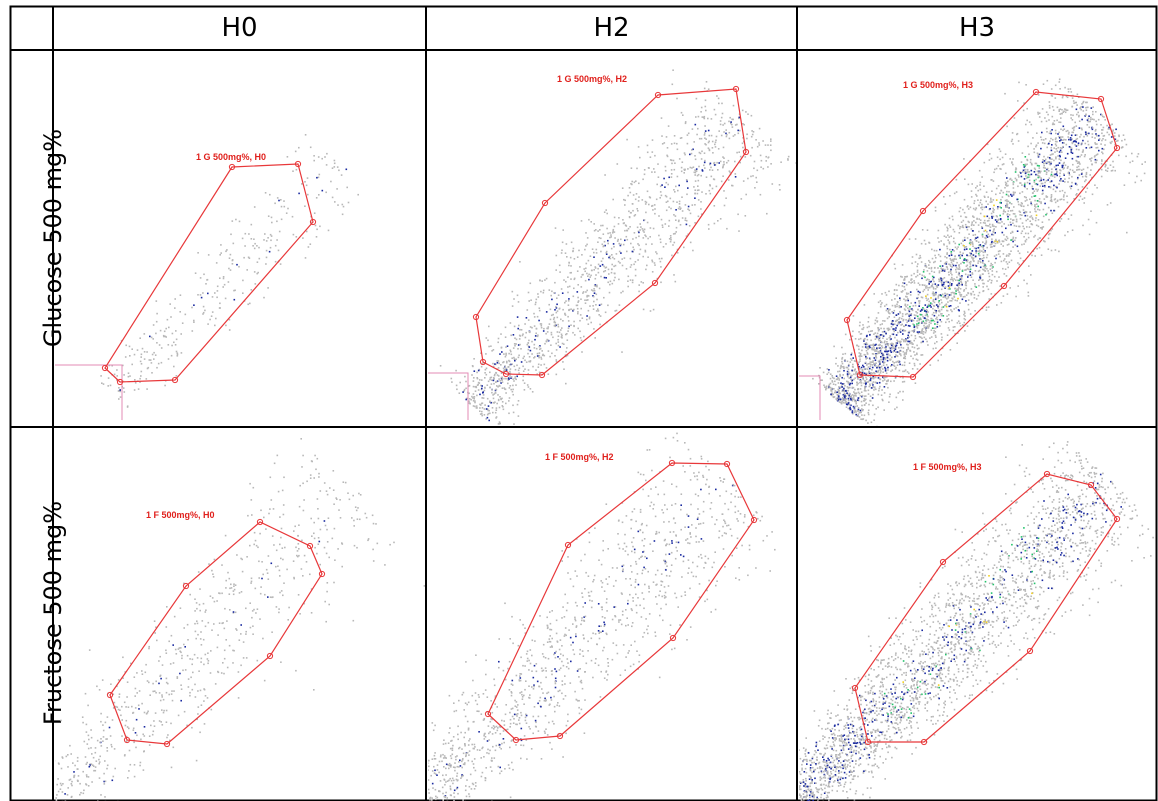  Describe the element at coordinates (611, 28) in the screenshot. I see `column-header-h2: H2` at that location.